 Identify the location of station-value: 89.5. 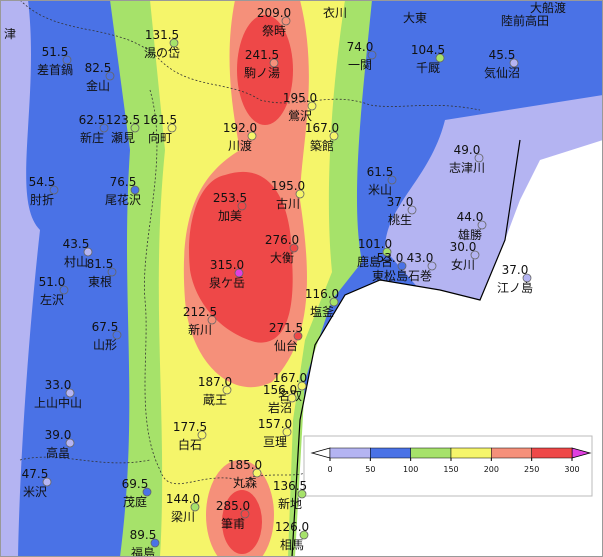
(143, 535).